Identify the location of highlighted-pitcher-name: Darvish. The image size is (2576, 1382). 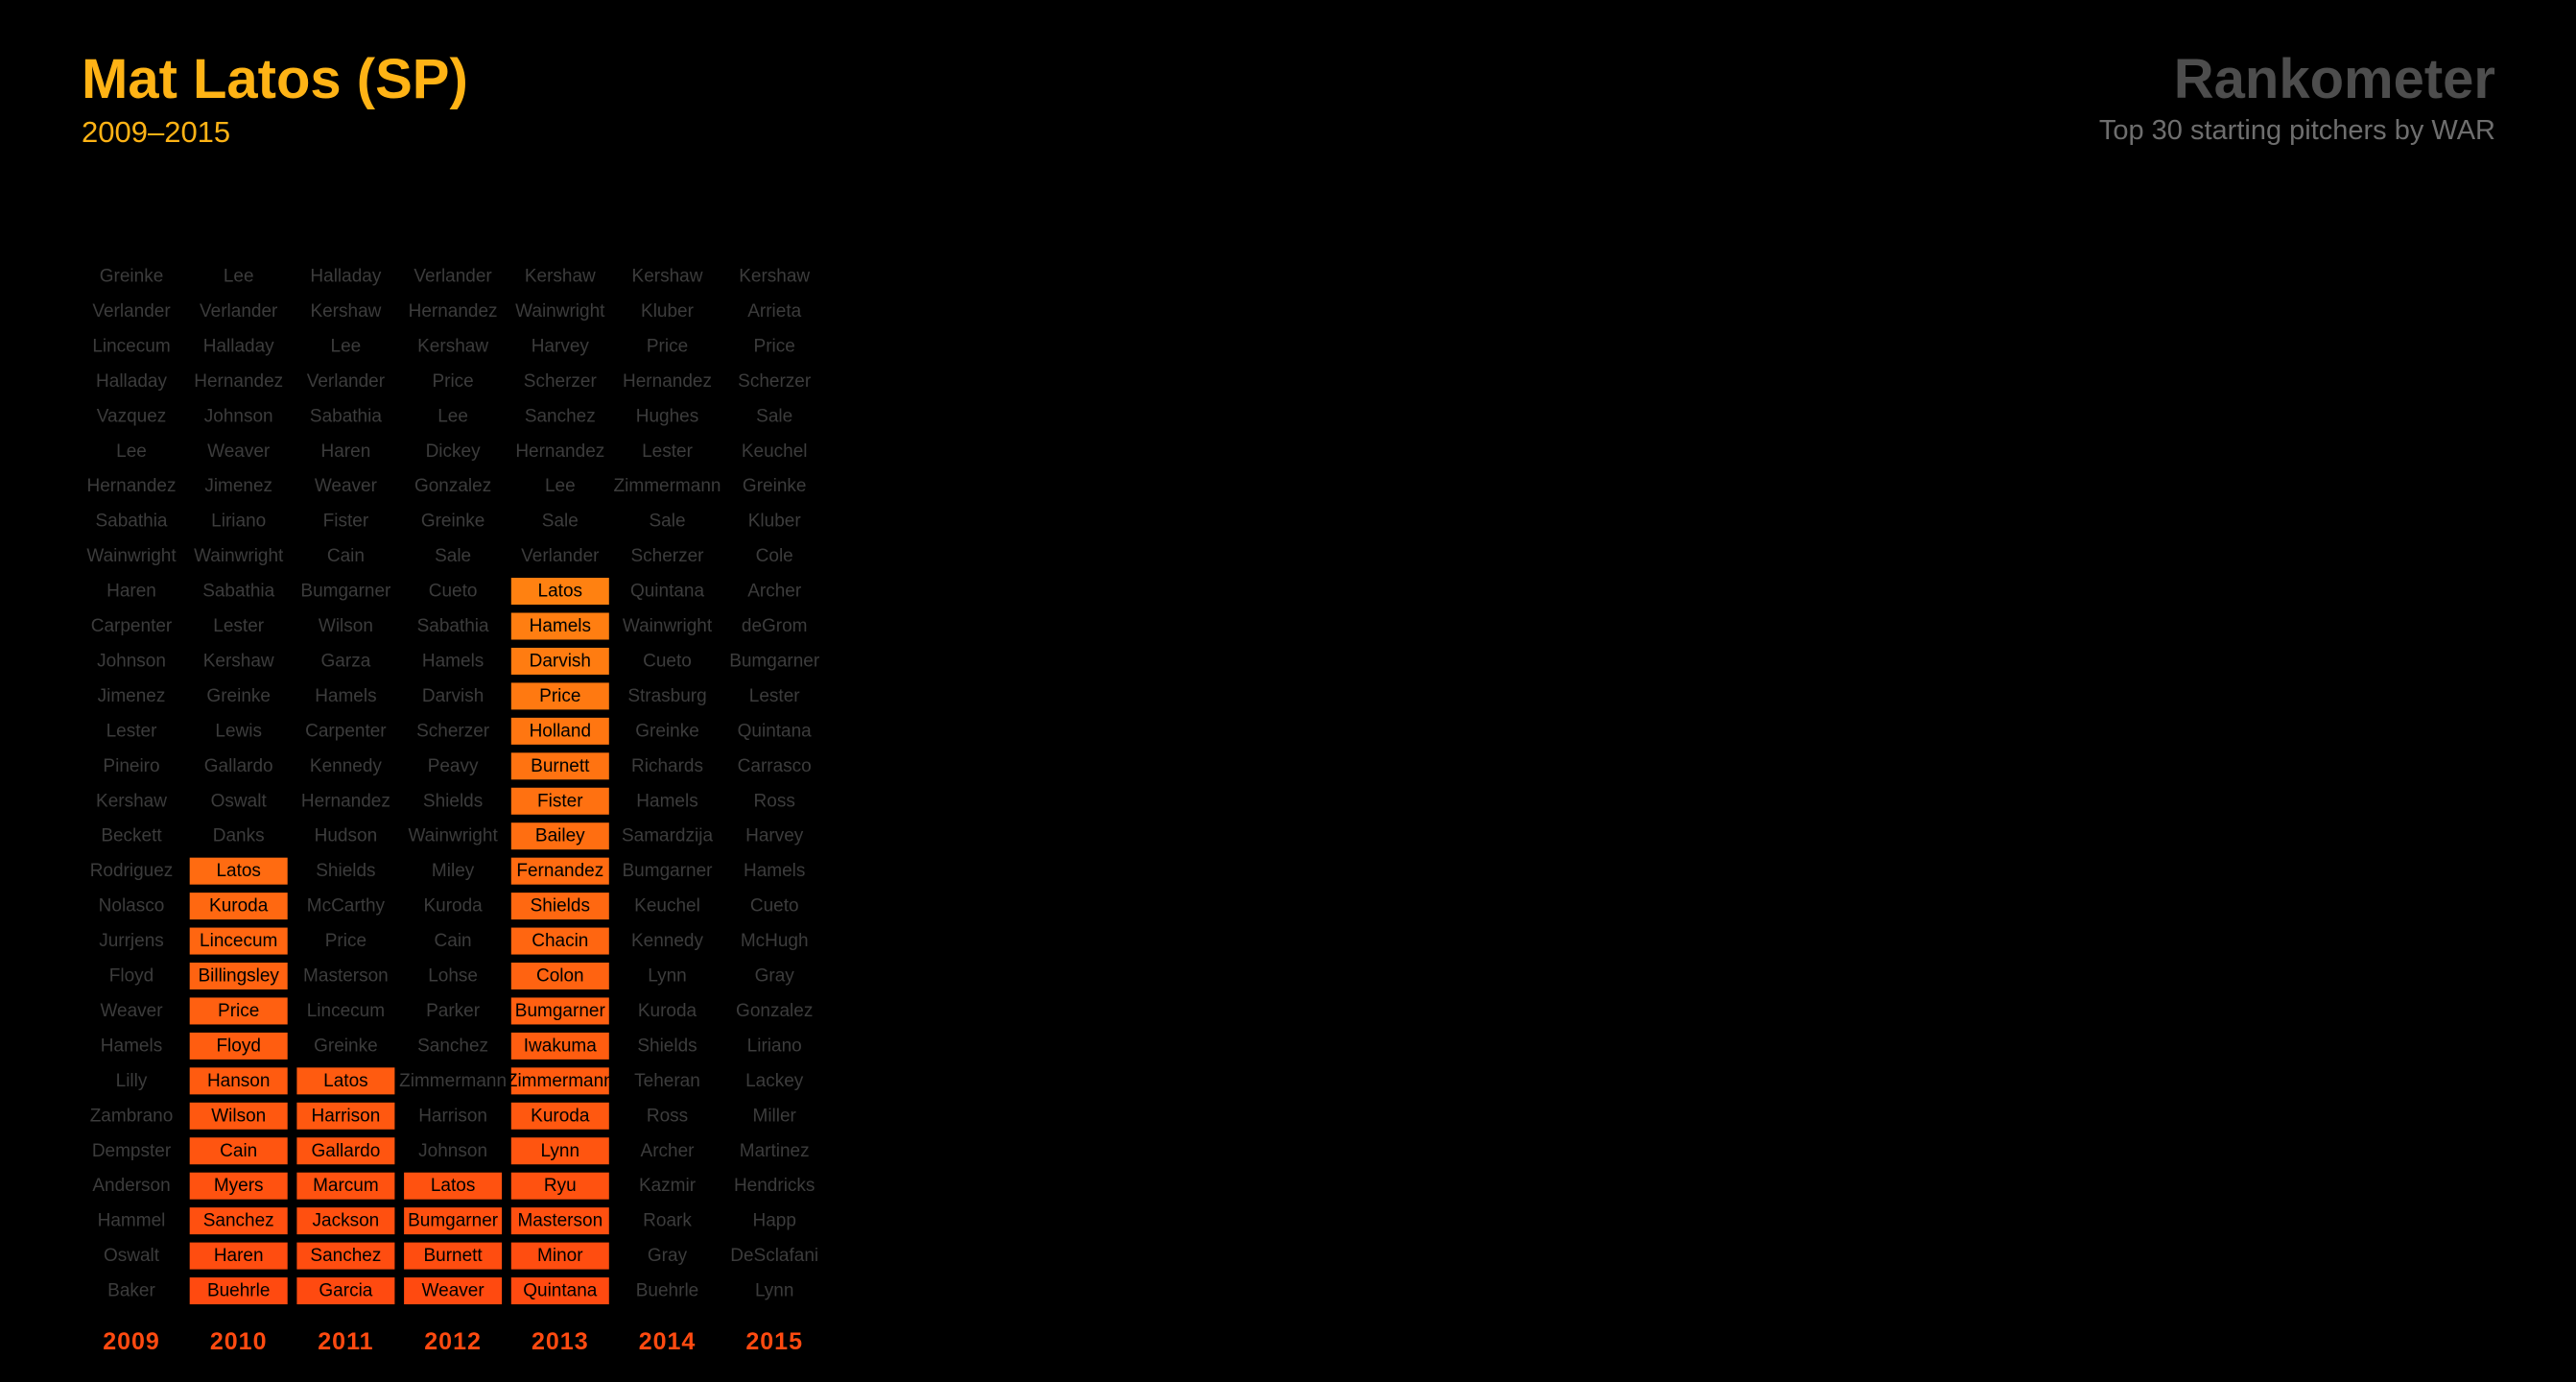
(561, 661).